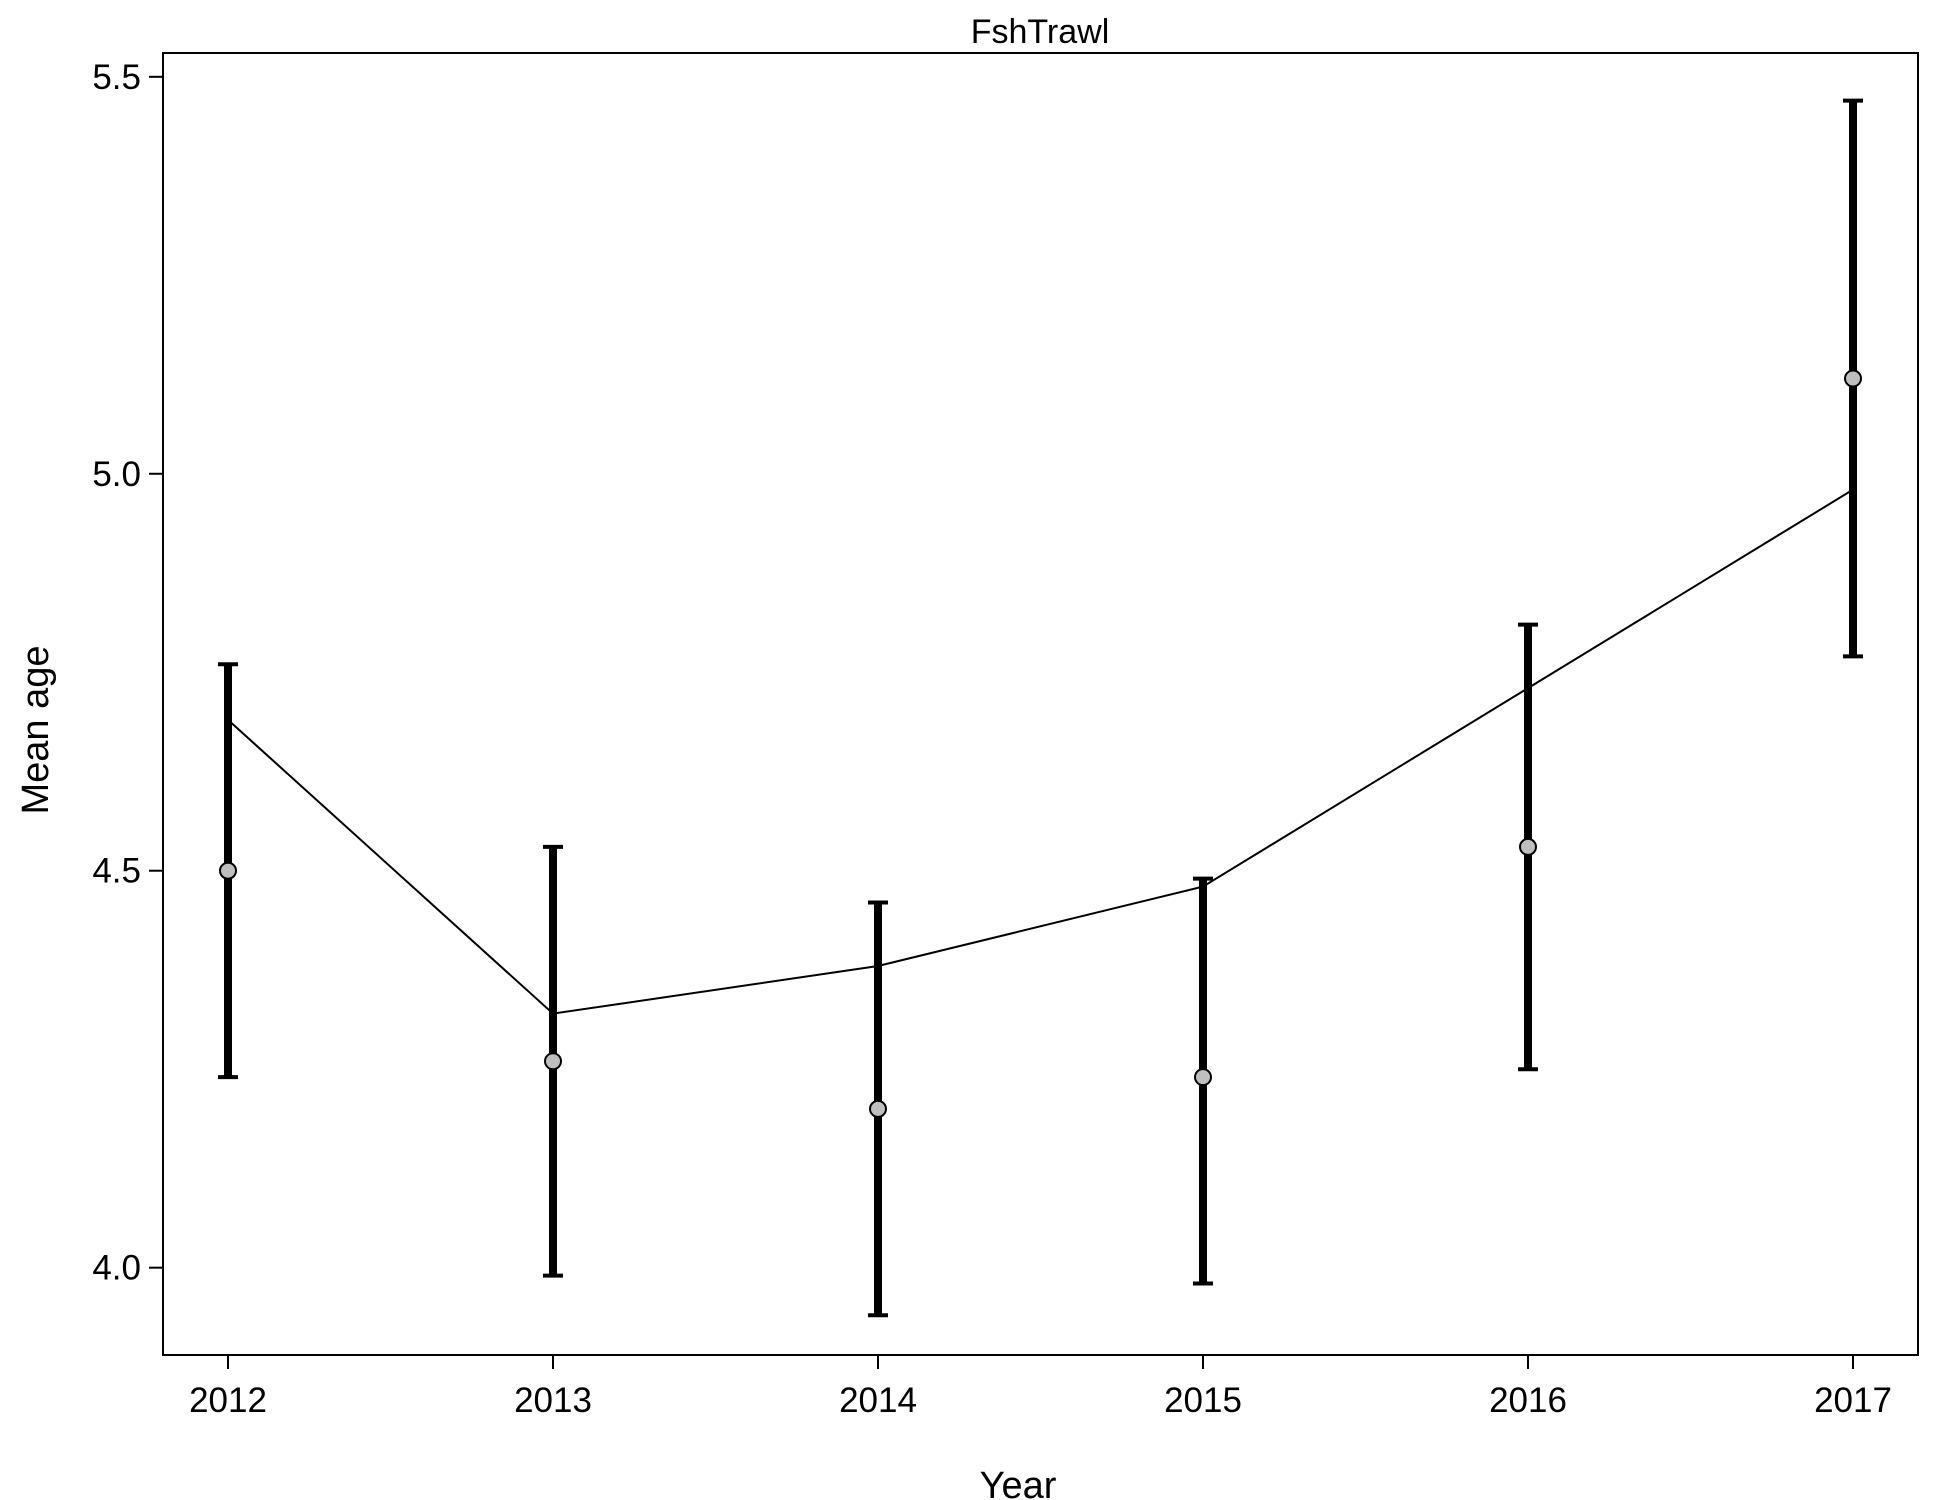 This screenshot has width=1950, height=1500. I want to click on x-axis-label: Year, so click(1018, 1482).